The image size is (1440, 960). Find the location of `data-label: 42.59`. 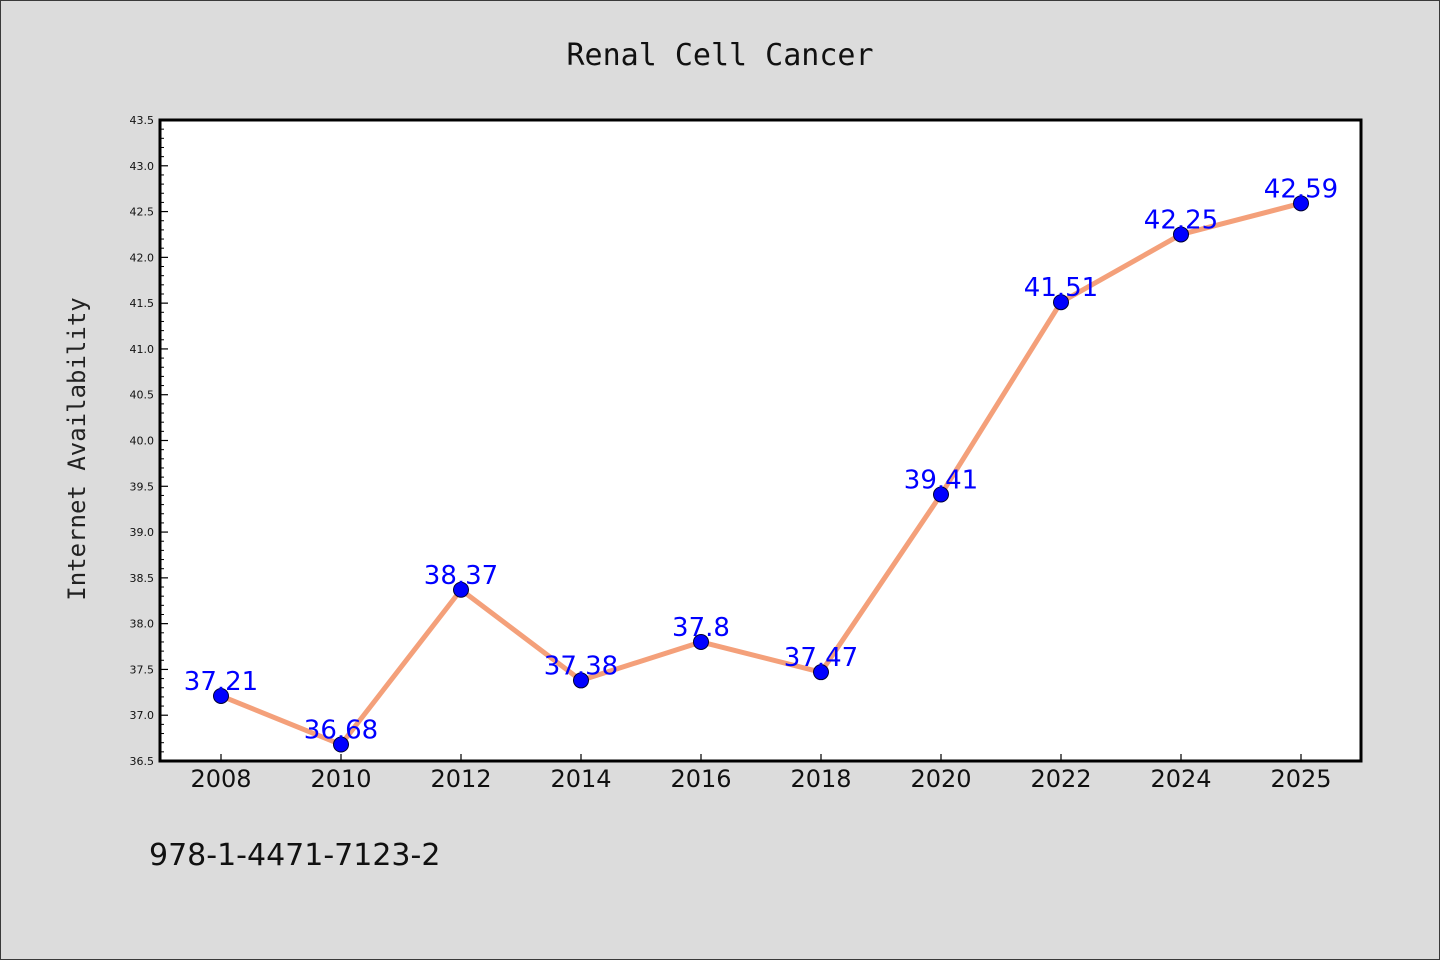

data-label: 42.59 is located at coordinates (1301, 189).